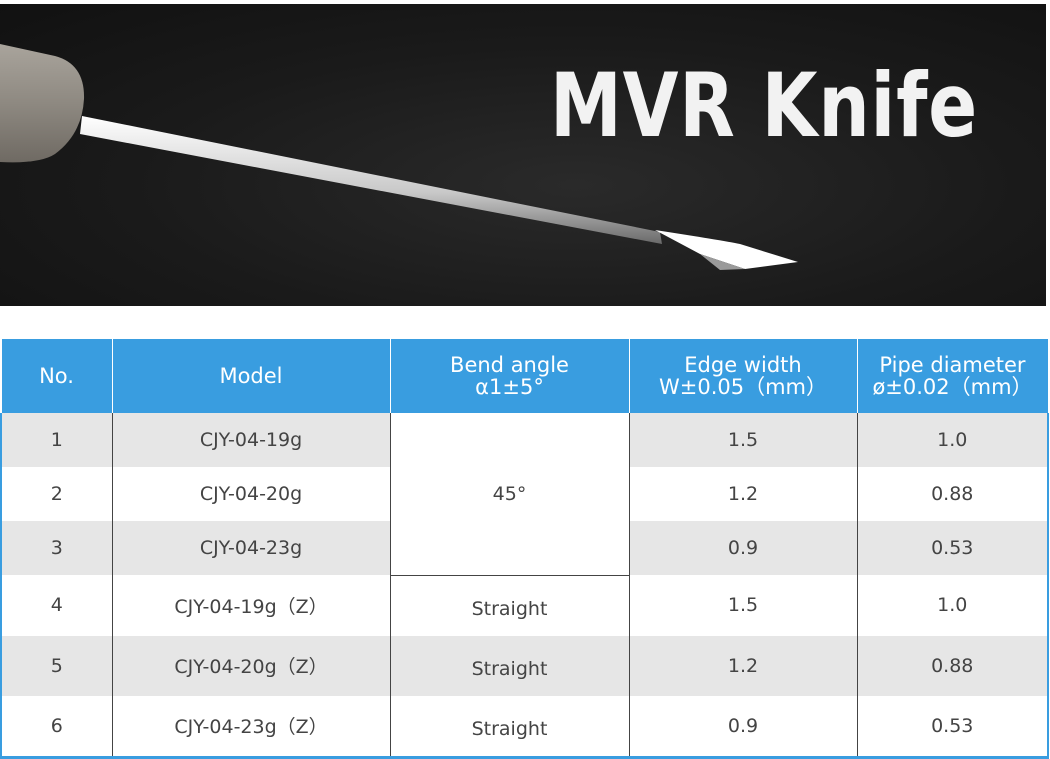  I want to click on header-pipe-diameter: Pipe diameter ø±0.02（mm）, so click(952, 376).